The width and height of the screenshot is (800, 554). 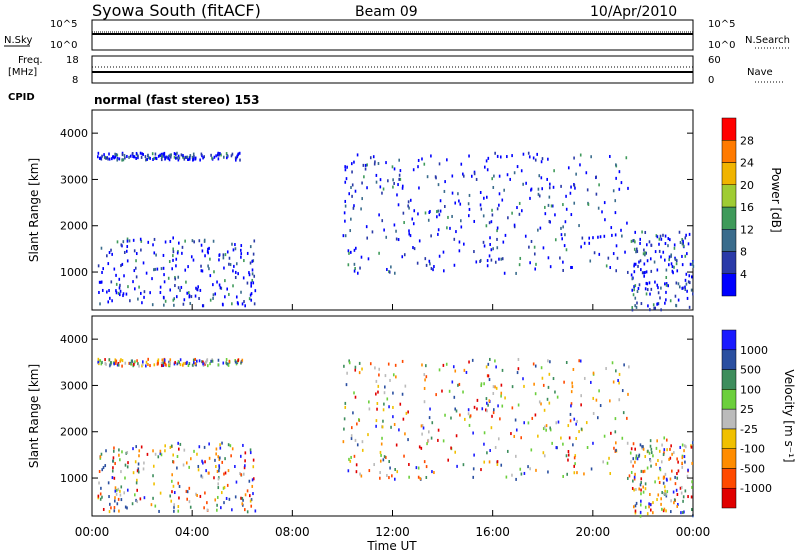 I want to click on x-tick-label: 08:00, so click(x=292, y=532).